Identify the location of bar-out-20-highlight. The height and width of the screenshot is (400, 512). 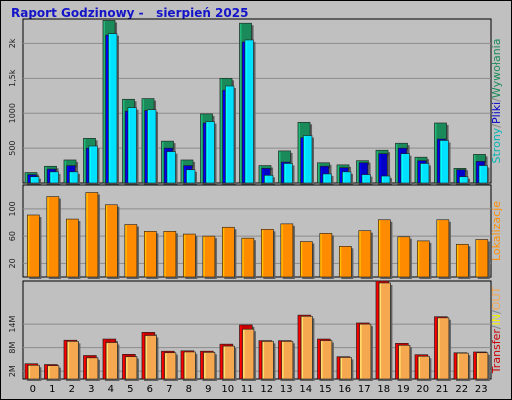
(419, 367).